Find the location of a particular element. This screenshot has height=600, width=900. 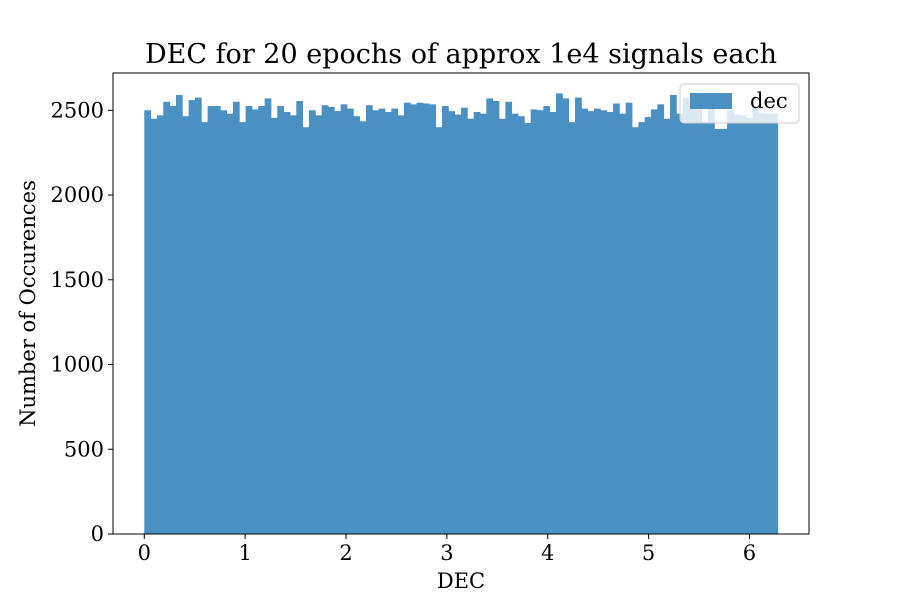

legend-swatch-dec is located at coordinates (711, 101).